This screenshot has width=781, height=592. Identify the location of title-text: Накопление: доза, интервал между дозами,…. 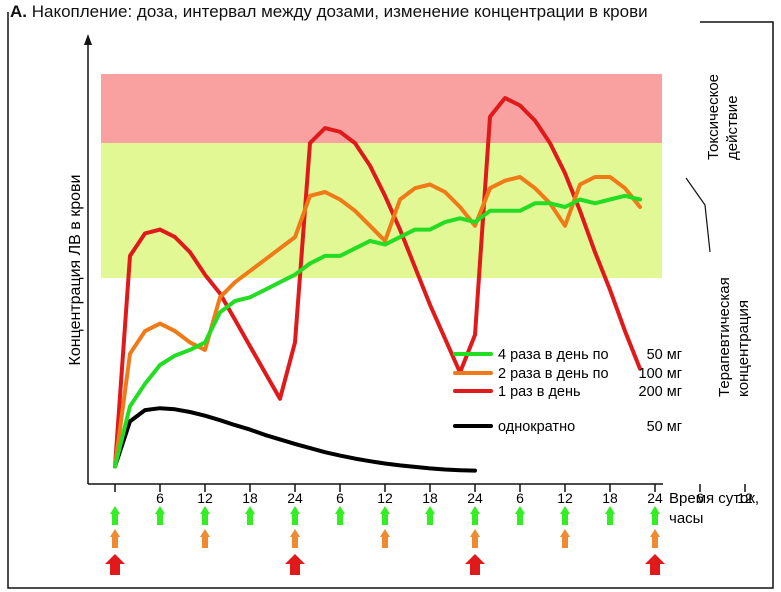
(339, 11).